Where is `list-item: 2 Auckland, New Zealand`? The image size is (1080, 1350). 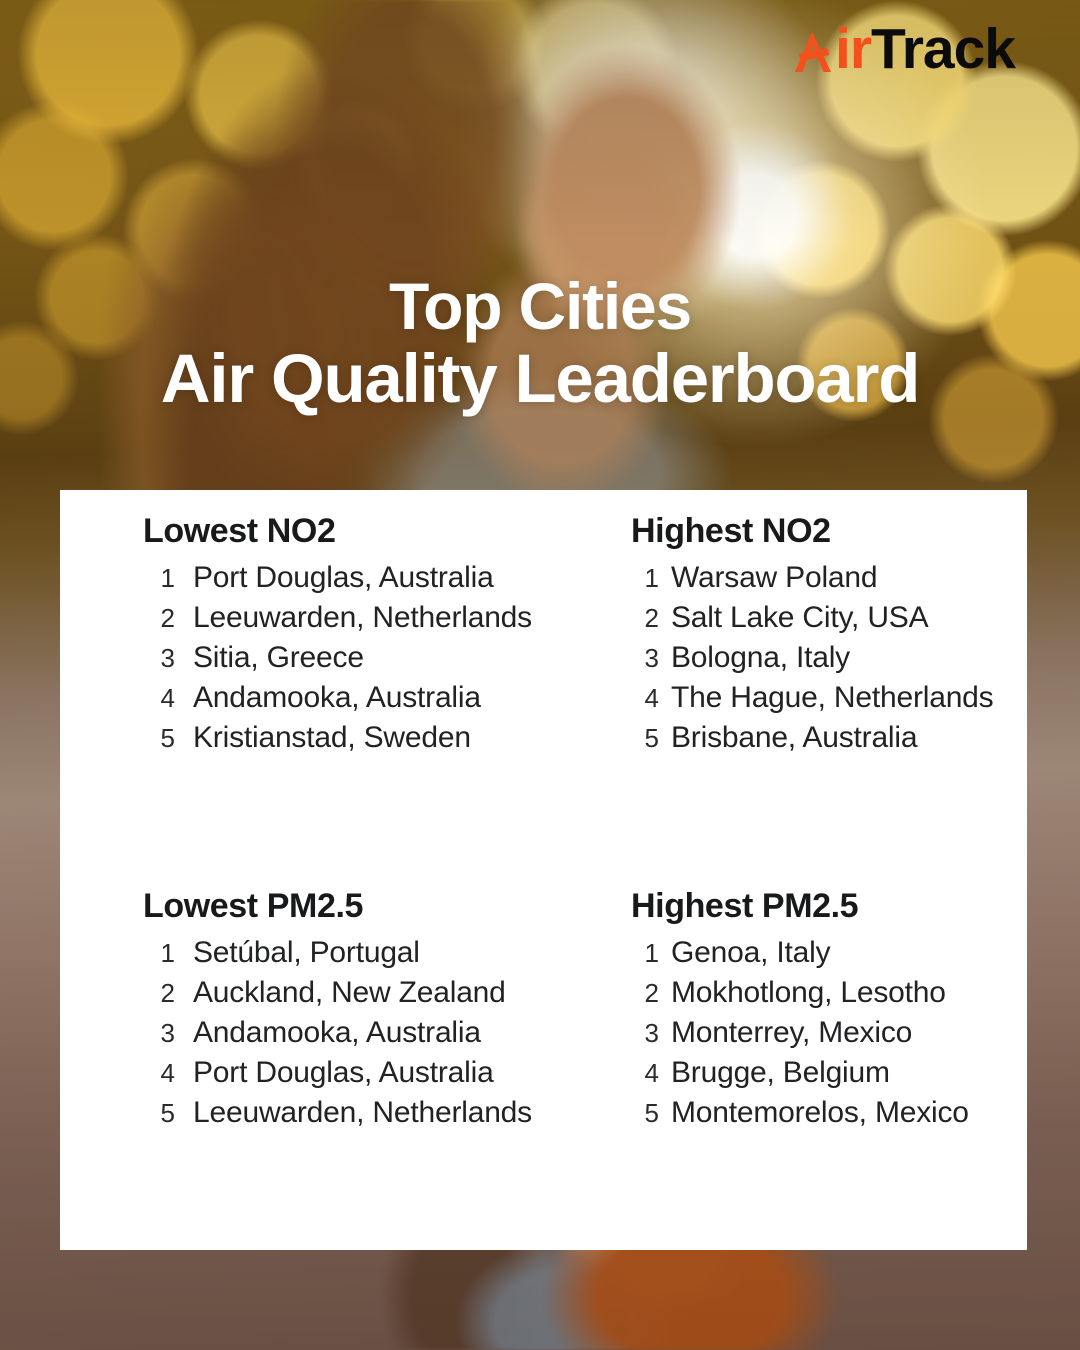
list-item: 2 Auckland, New Zealand is located at coordinates (364, 993).